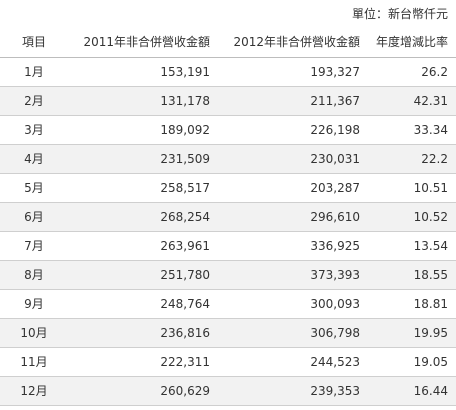 This screenshot has height=410, width=456. I want to click on revenue-2012-cell: 203,287, so click(293, 188).